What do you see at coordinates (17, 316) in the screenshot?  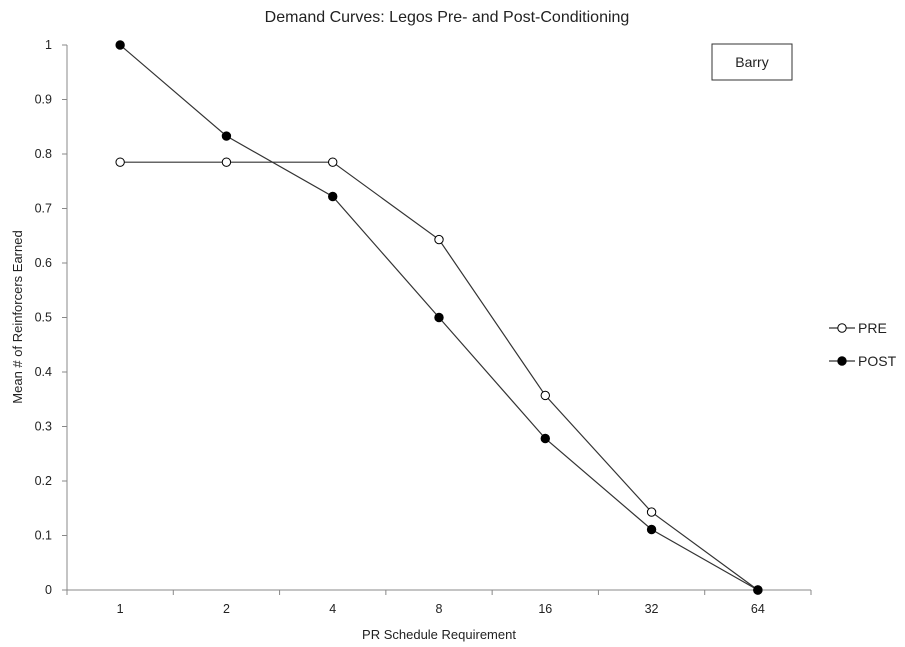 I see `y-axis-label: Mean # of Reinforcers Earned` at bounding box center [17, 316].